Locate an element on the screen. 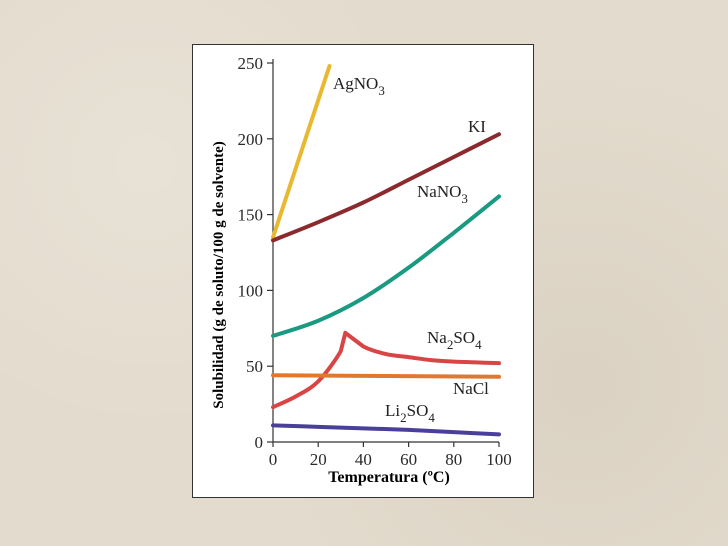 Image resolution: width=728 pixels, height=546 pixels. y-tick-label: 150 is located at coordinates (251, 215).